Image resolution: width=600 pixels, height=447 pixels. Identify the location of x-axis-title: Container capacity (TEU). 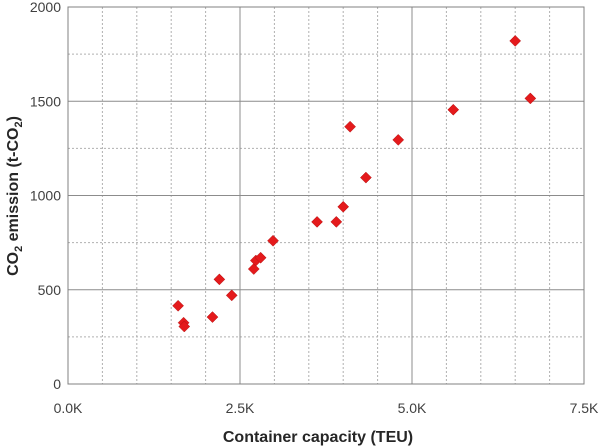
(318, 437).